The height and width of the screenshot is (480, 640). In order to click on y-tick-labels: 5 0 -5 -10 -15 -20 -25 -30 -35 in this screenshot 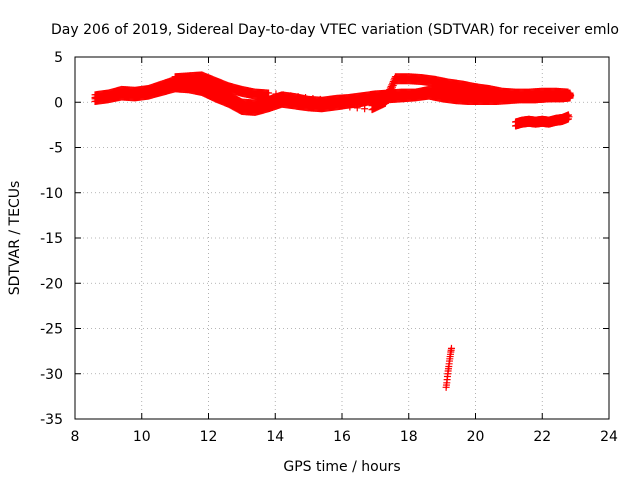, I will do `click(51, 239)`.